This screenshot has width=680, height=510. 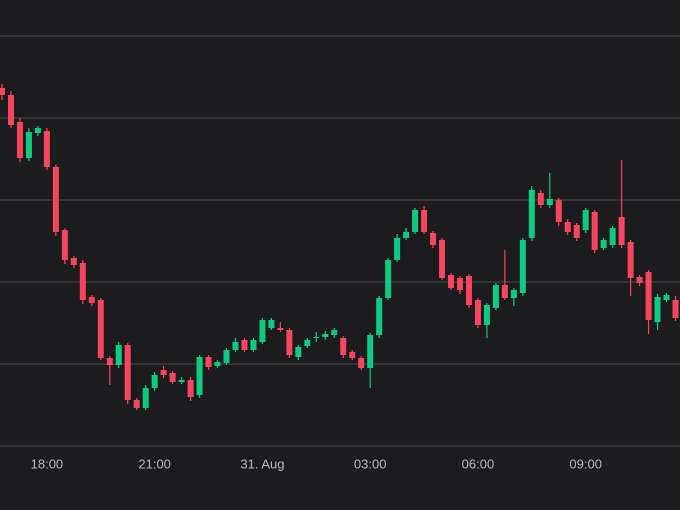 I want to click on x-tick-label: 03:00, so click(x=370, y=463).